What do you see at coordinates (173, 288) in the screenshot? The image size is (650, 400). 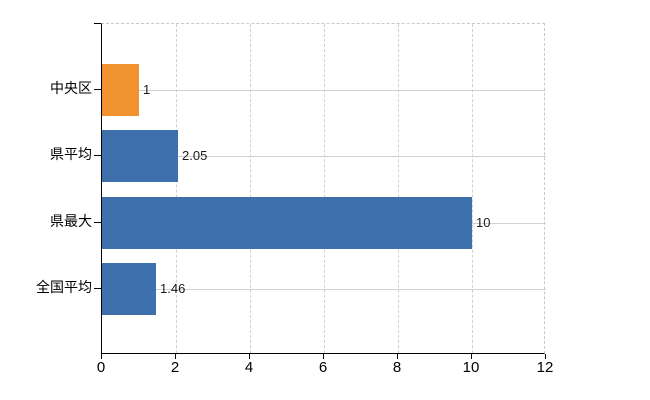 I see `bar-value-label: 1.46` at bounding box center [173, 288].